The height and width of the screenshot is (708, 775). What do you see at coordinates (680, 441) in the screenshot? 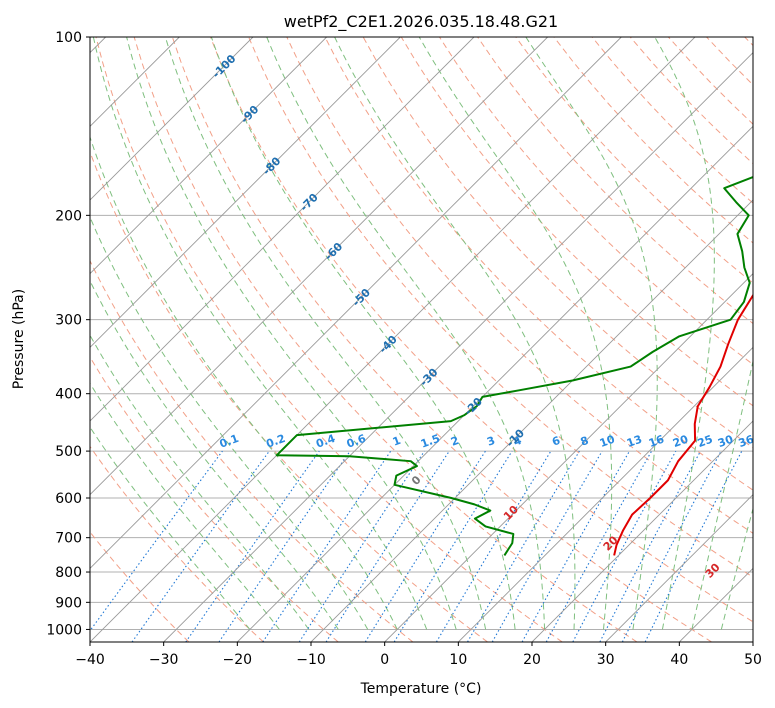
I see `mixing-ratio-label: 20` at bounding box center [680, 441].